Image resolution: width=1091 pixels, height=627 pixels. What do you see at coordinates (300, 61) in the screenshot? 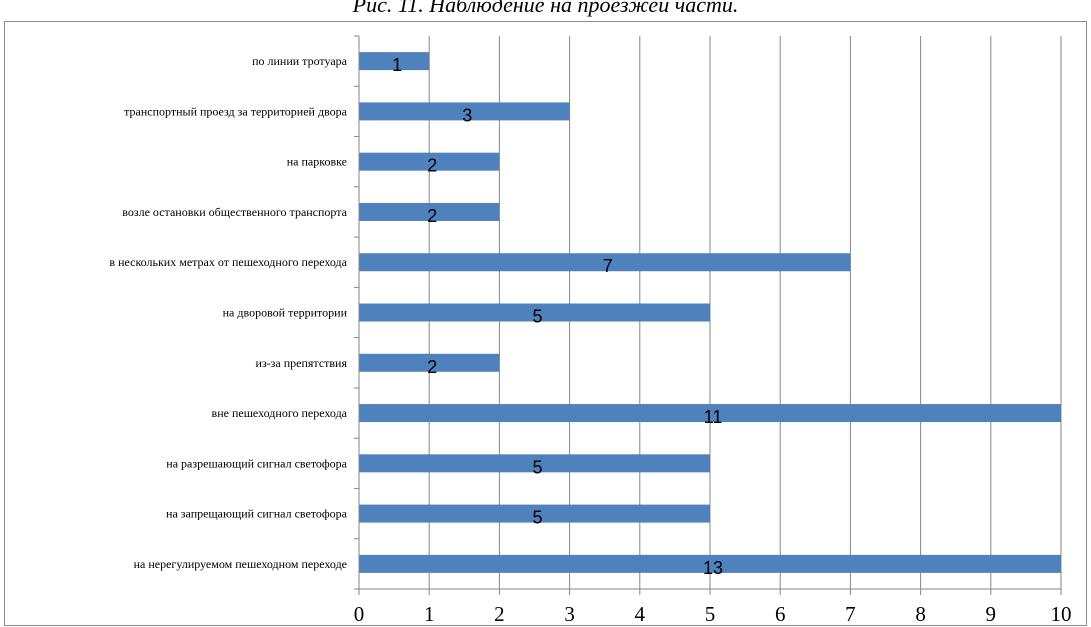
I see `category-label: по линии тротуара` at bounding box center [300, 61].